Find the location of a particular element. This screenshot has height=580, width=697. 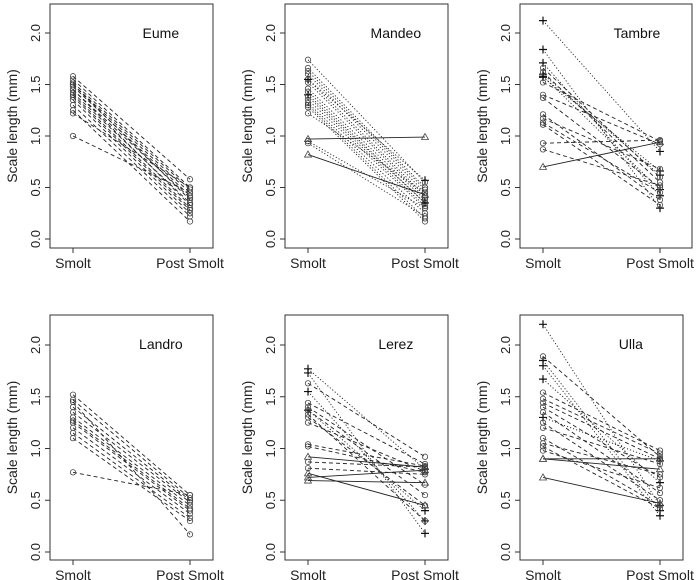

panel-title: Lerez is located at coordinates (395, 344).